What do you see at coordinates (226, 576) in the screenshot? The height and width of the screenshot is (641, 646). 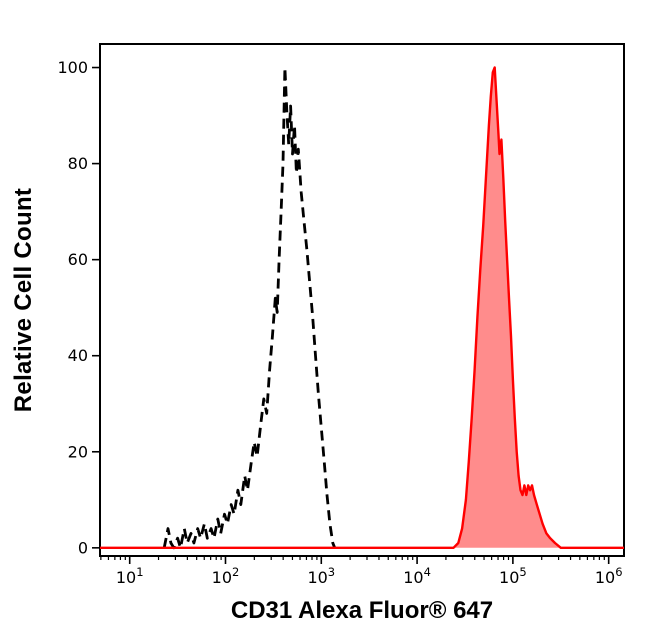 I see `x-tick-label: 10²` at bounding box center [226, 576].